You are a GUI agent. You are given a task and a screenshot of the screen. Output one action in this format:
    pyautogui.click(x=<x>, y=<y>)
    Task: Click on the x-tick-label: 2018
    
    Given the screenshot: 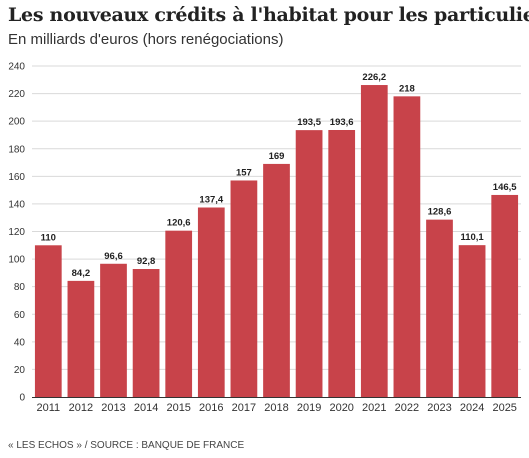 What is the action you would take?
    pyautogui.click(x=276, y=408)
    